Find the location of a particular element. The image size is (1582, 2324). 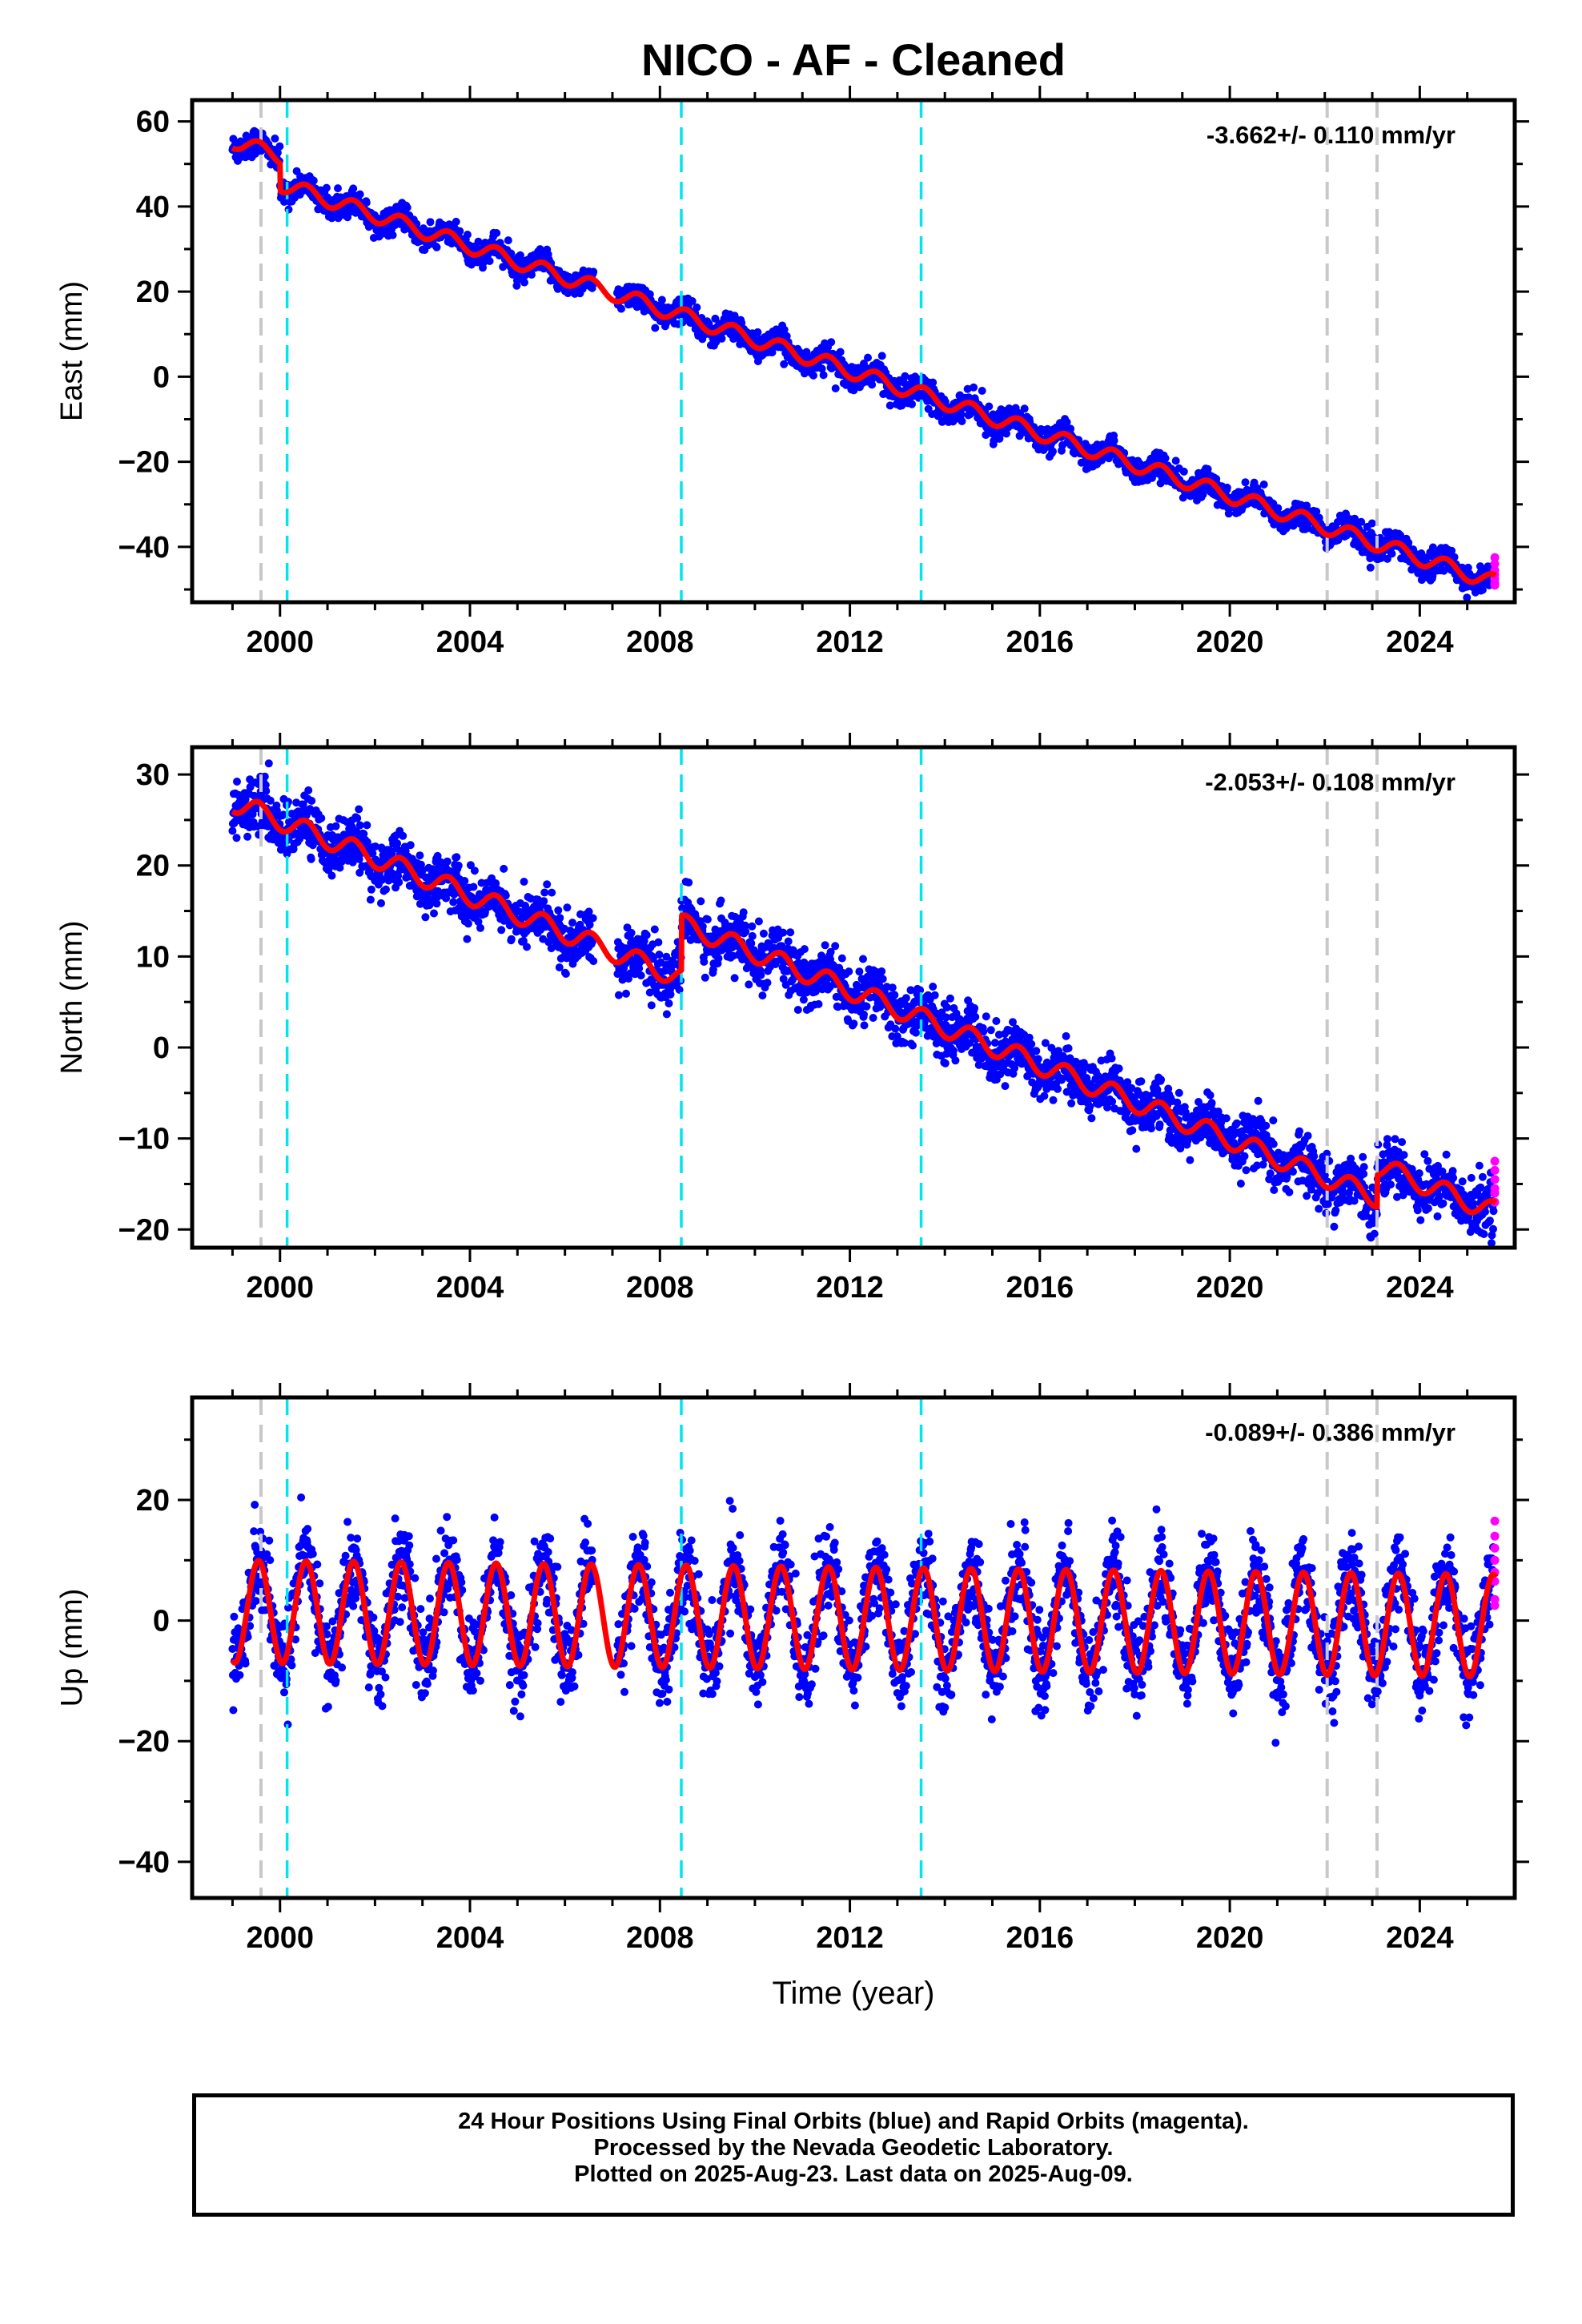

chart-title: NICO - AF - Cleaned is located at coordinates (853, 60).